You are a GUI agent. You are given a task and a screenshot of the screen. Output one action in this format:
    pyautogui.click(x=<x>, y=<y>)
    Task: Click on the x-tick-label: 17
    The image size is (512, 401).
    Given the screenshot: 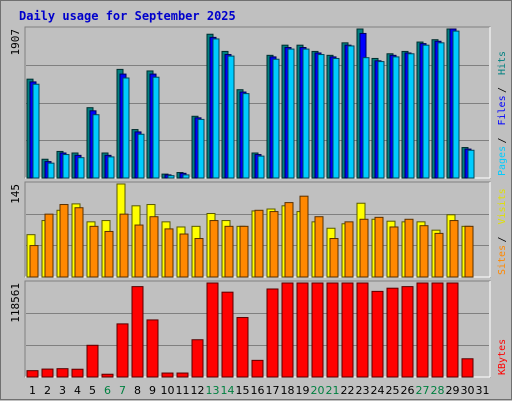 What is the action you would take?
    pyautogui.click(x=273, y=390)
    